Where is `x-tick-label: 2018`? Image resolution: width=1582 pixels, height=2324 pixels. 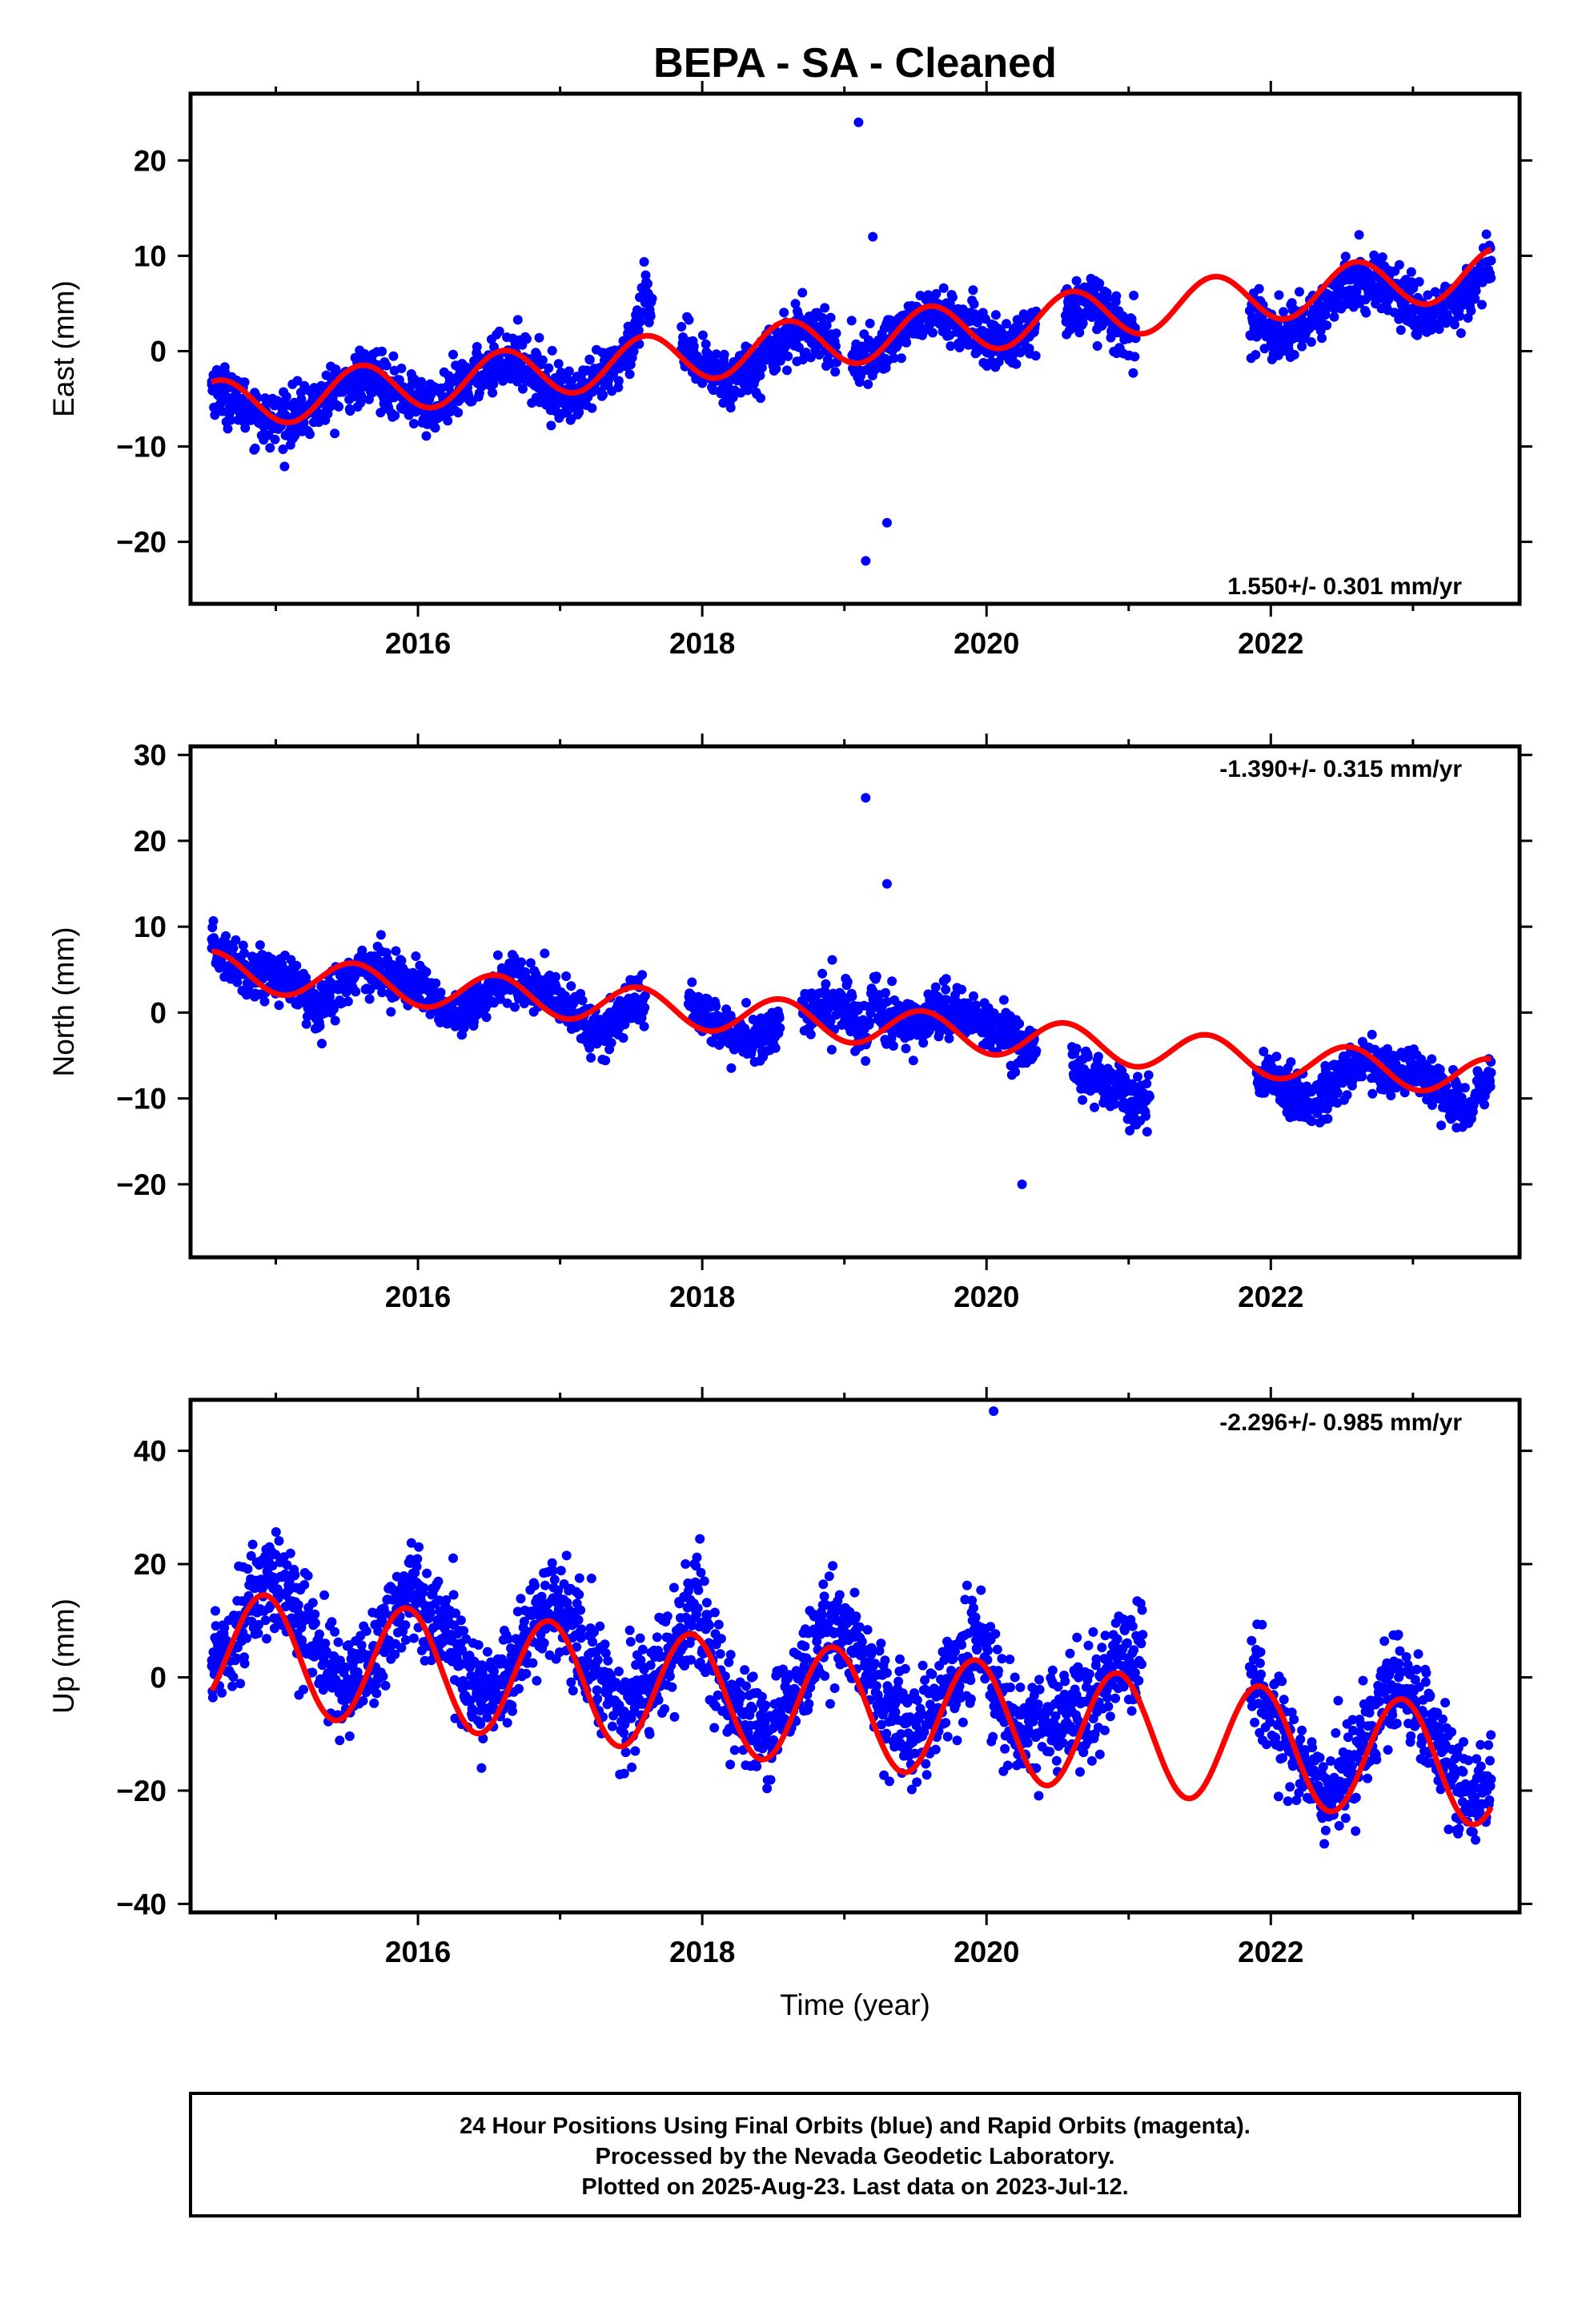
x-tick-label: 2018 is located at coordinates (702, 644).